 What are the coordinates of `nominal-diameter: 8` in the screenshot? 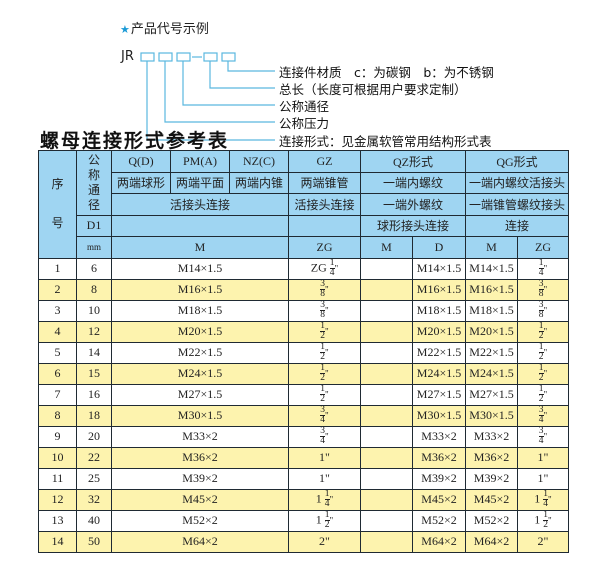 It's located at (94, 289).